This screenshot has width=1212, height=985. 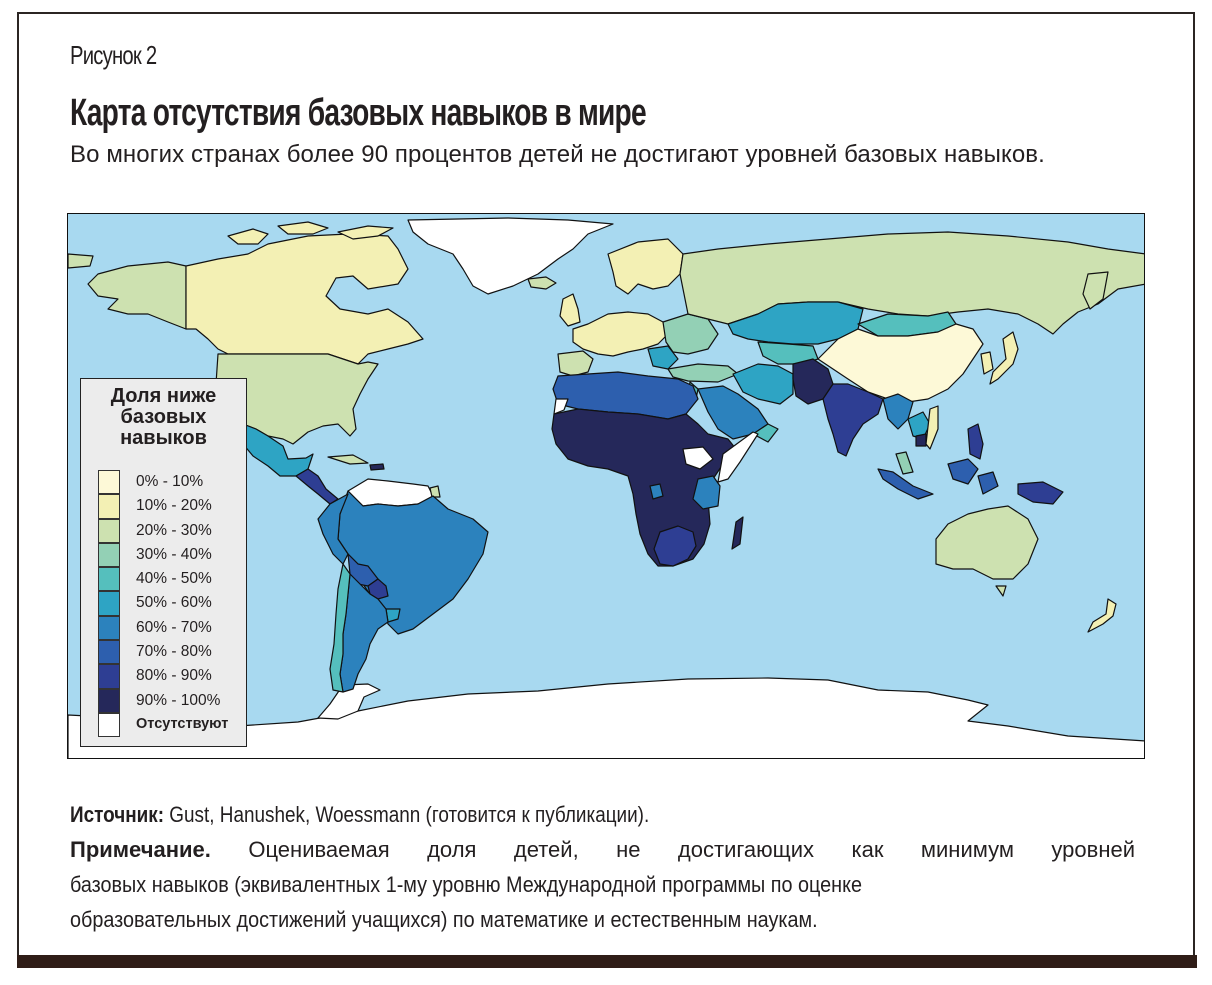 What do you see at coordinates (174, 530) in the screenshot?
I see `legend-label: 20% - 30%` at bounding box center [174, 530].